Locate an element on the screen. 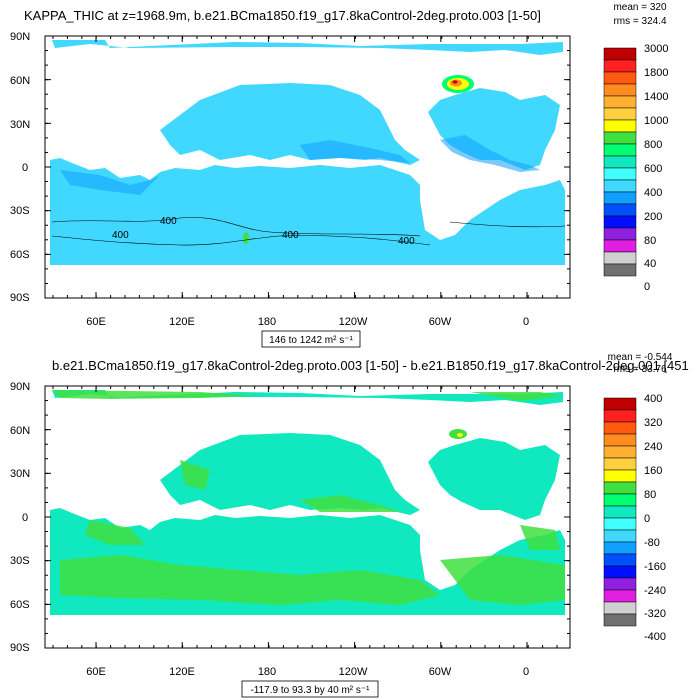 The height and width of the screenshot is (700, 700). panel-bottom-y-ticks: 90N 60N 30N 0 30S 60S 90S is located at coordinates (20, 517).